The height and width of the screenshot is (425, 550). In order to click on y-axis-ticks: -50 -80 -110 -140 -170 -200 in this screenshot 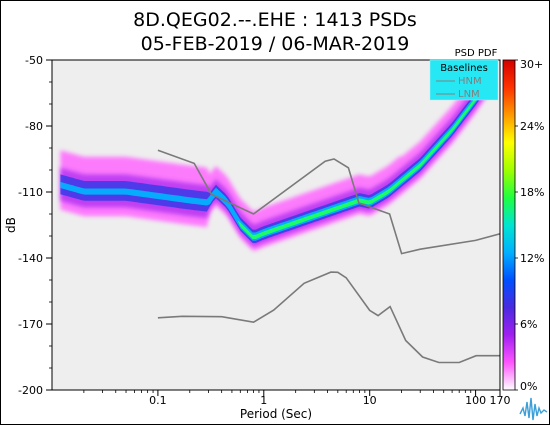, I will do `click(35, 225)`.